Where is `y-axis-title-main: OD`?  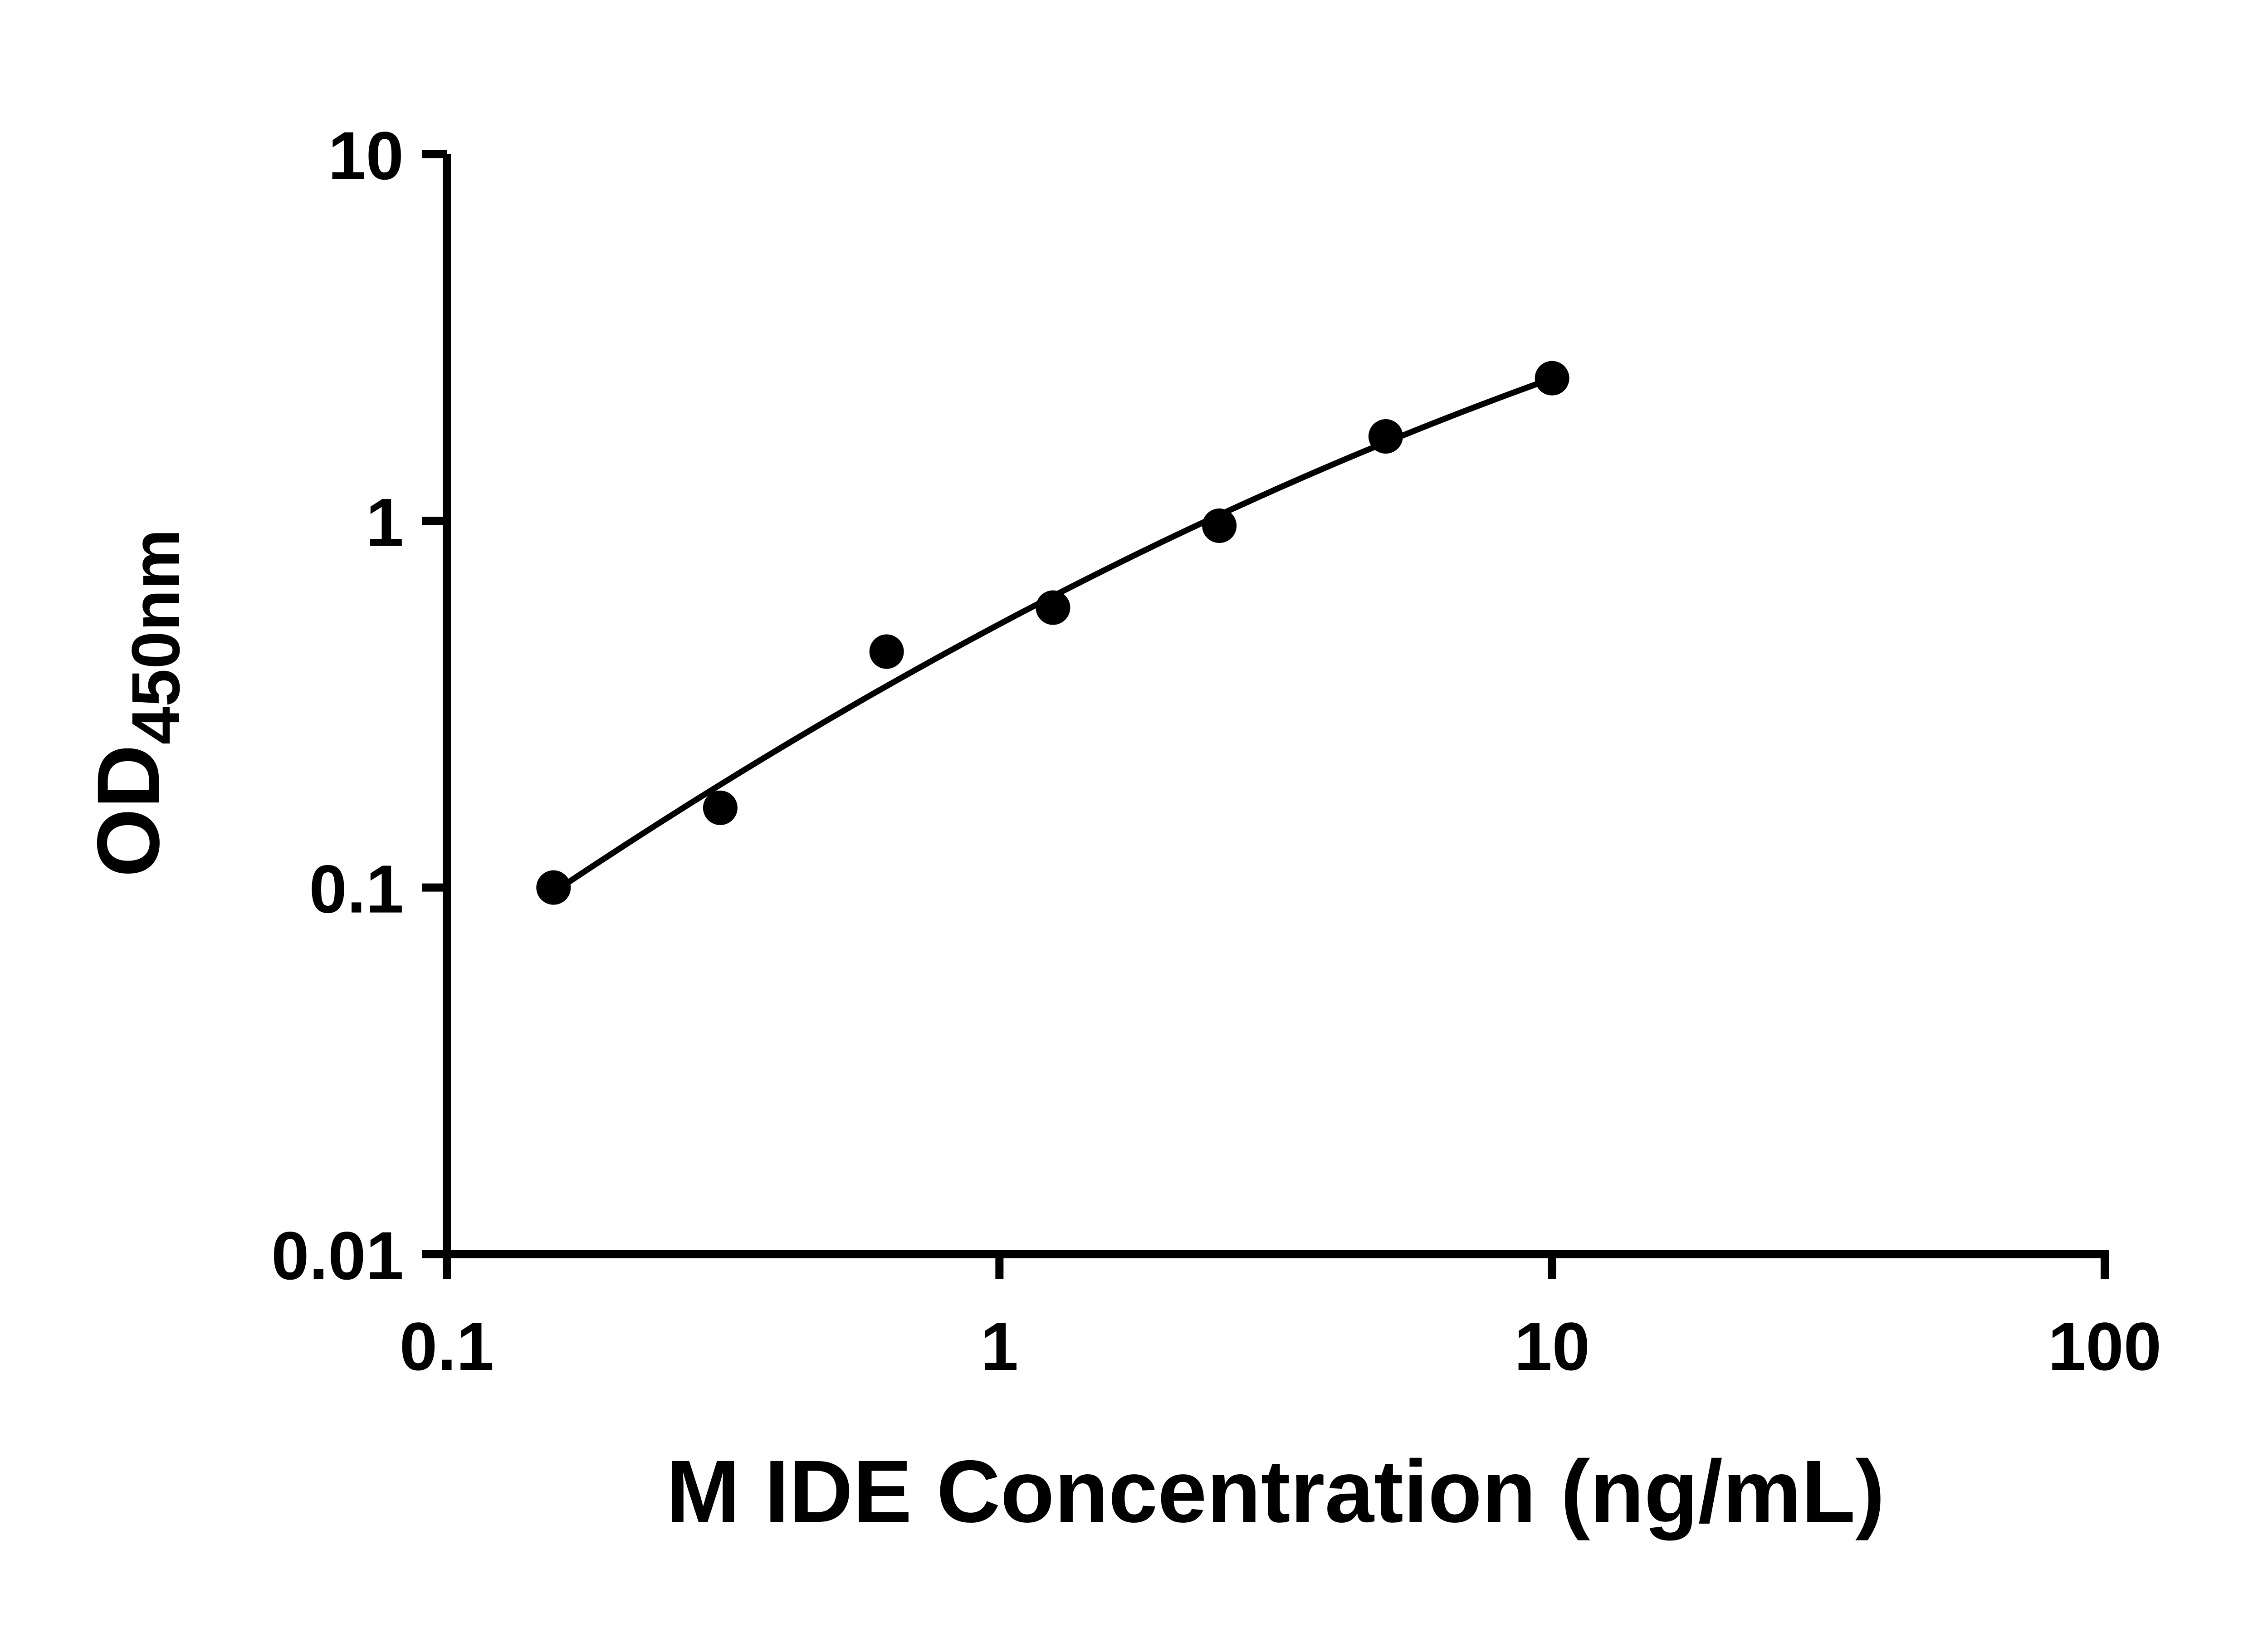 y-axis-title-main: OD is located at coordinates (129, 810).